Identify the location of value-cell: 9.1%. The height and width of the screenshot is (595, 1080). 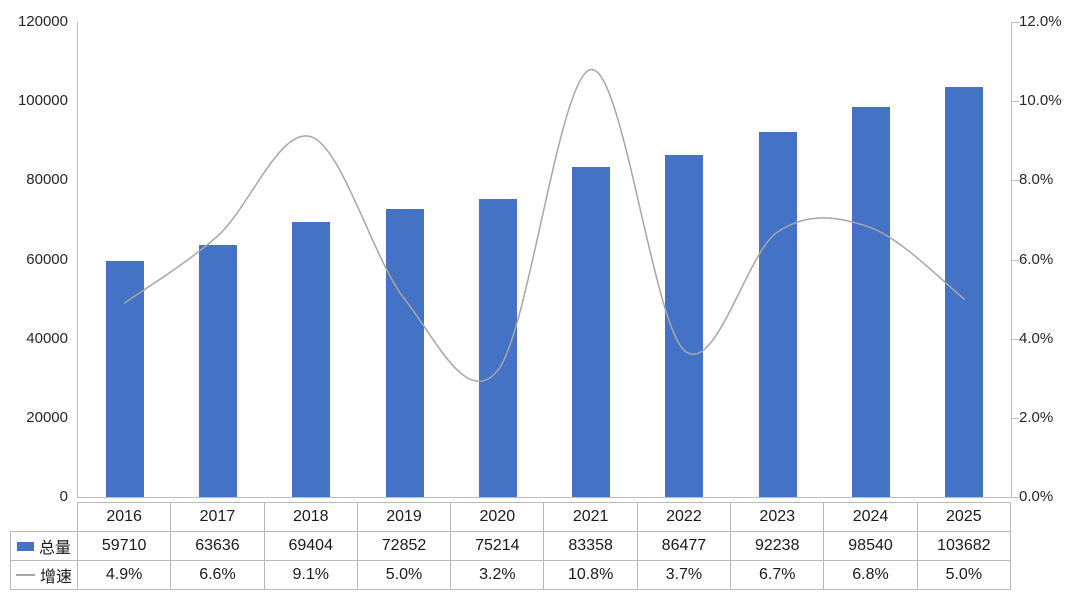
(310, 575).